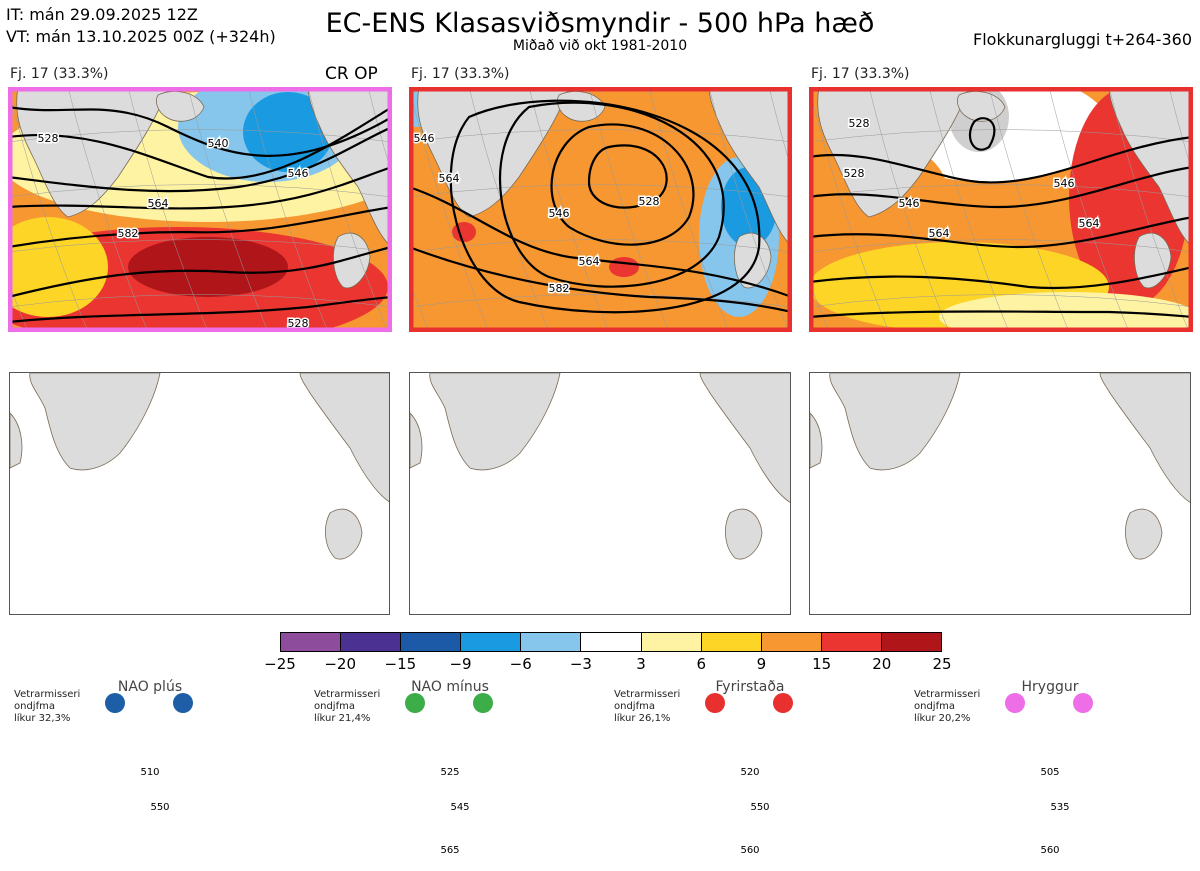  What do you see at coordinates (520, 664) in the screenshot?
I see `colorbar-tick-label: −6` at bounding box center [520, 664].